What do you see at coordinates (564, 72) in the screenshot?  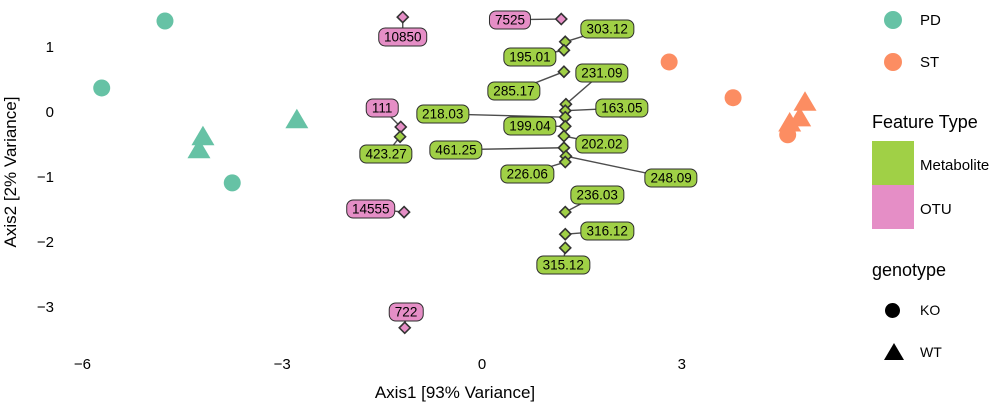 I see `feature-marker-285.17` at bounding box center [564, 72].